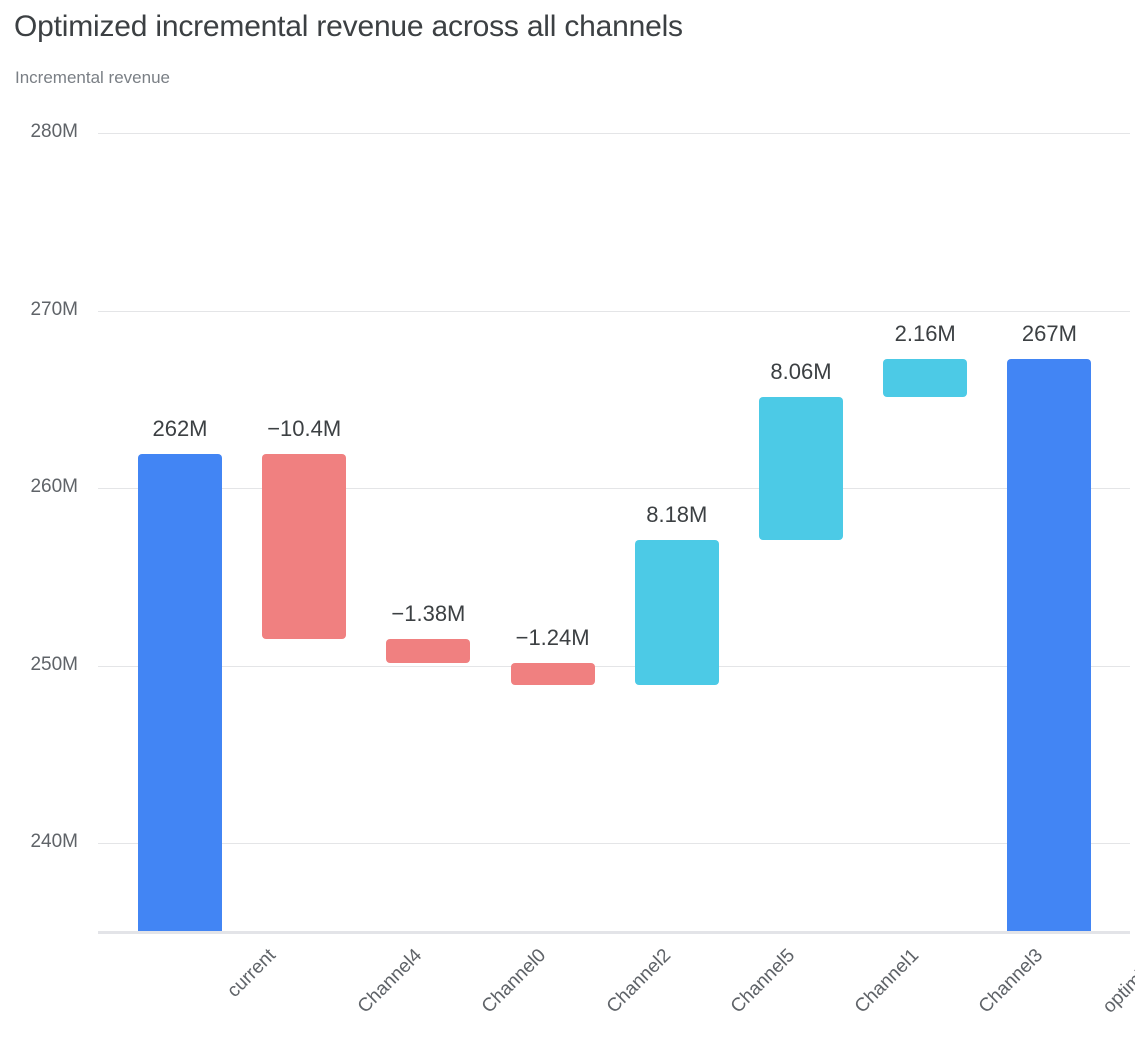  What do you see at coordinates (614, 933) in the screenshot?
I see `x-axis-line` at bounding box center [614, 933].